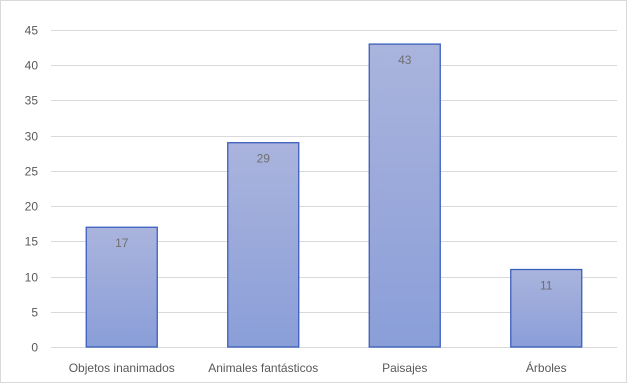 The height and width of the screenshot is (384, 627). I want to click on y-tick-label: 25, so click(32, 172).